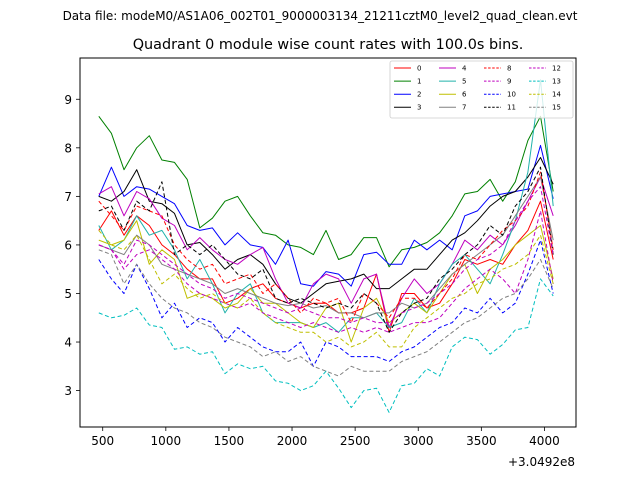 This screenshot has height=480, width=640. What do you see at coordinates (509, 68) in the screenshot?
I see `legend-label-8: 8` at bounding box center [509, 68].